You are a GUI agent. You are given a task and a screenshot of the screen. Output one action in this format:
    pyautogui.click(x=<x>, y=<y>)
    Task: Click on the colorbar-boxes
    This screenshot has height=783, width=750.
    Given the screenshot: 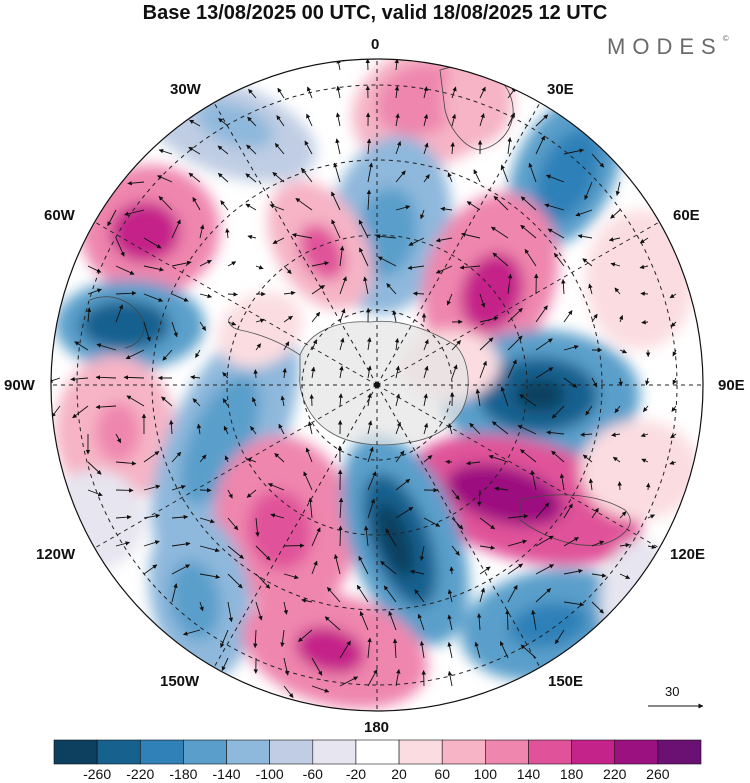 What is the action you would take?
    pyautogui.click(x=377, y=752)
    